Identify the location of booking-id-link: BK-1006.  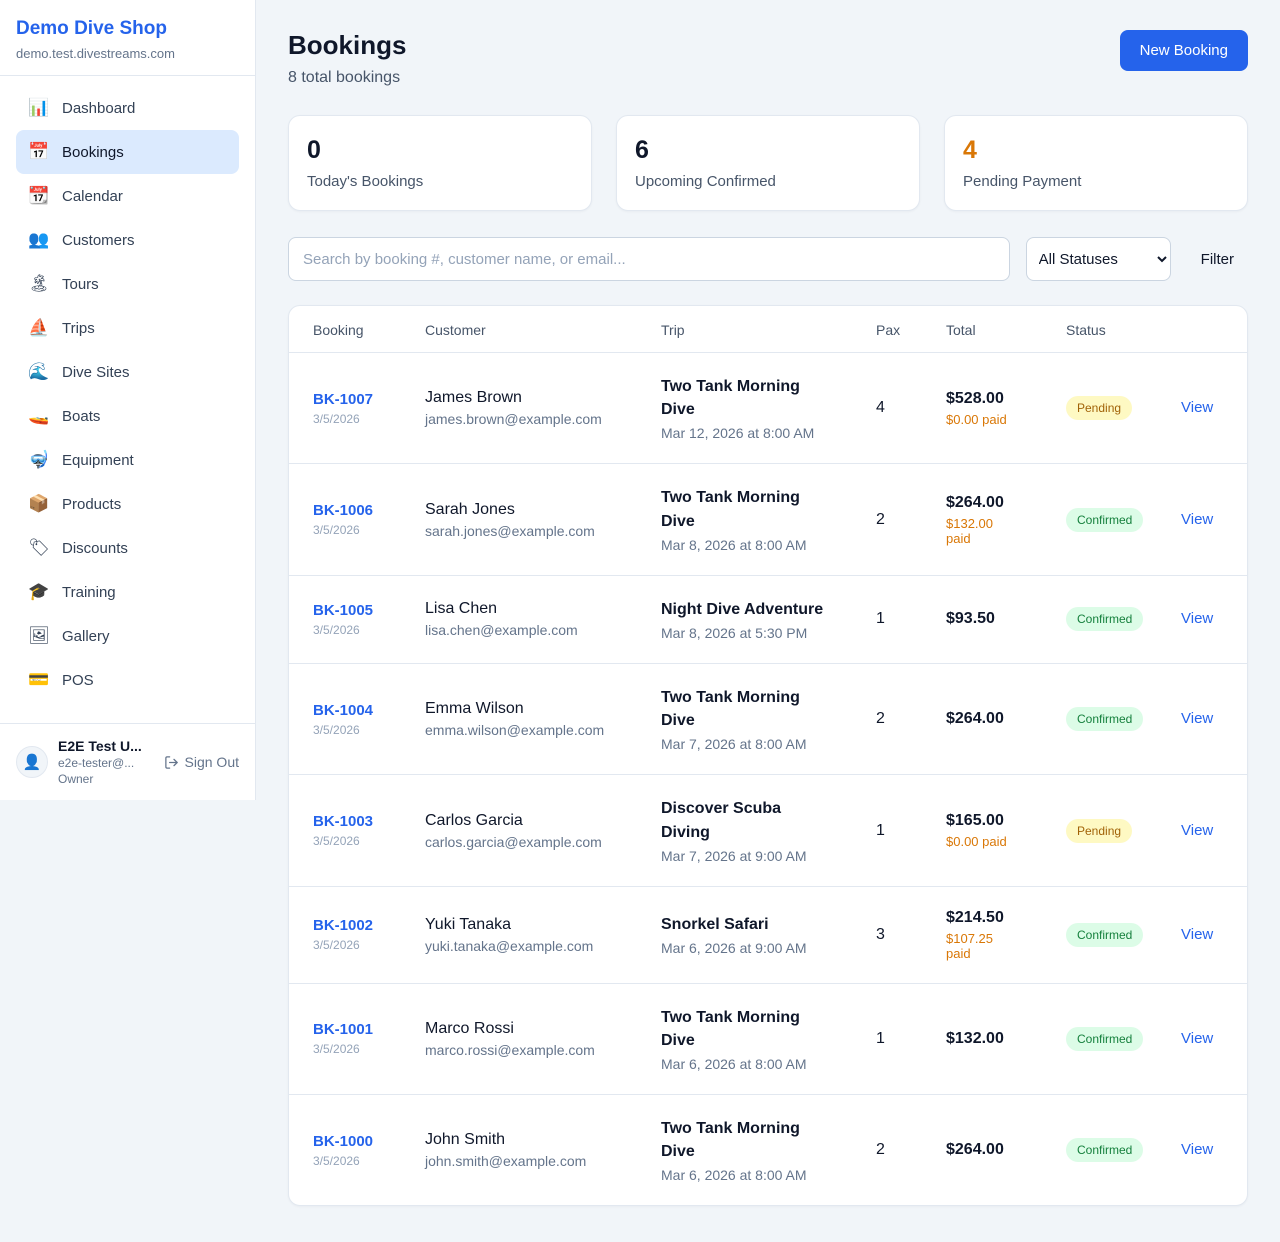
(343, 511).